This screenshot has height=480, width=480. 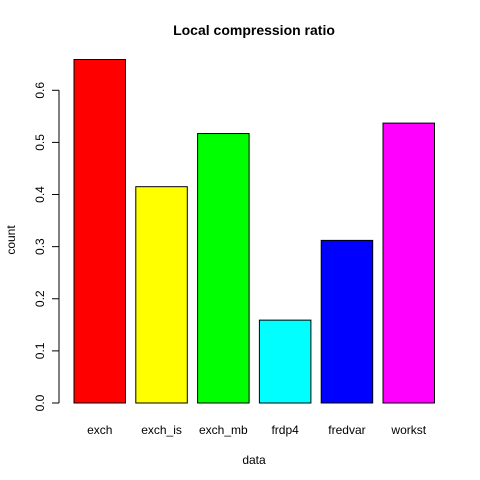 What do you see at coordinates (99, 430) in the screenshot?
I see `x-tick-label: exch` at bounding box center [99, 430].